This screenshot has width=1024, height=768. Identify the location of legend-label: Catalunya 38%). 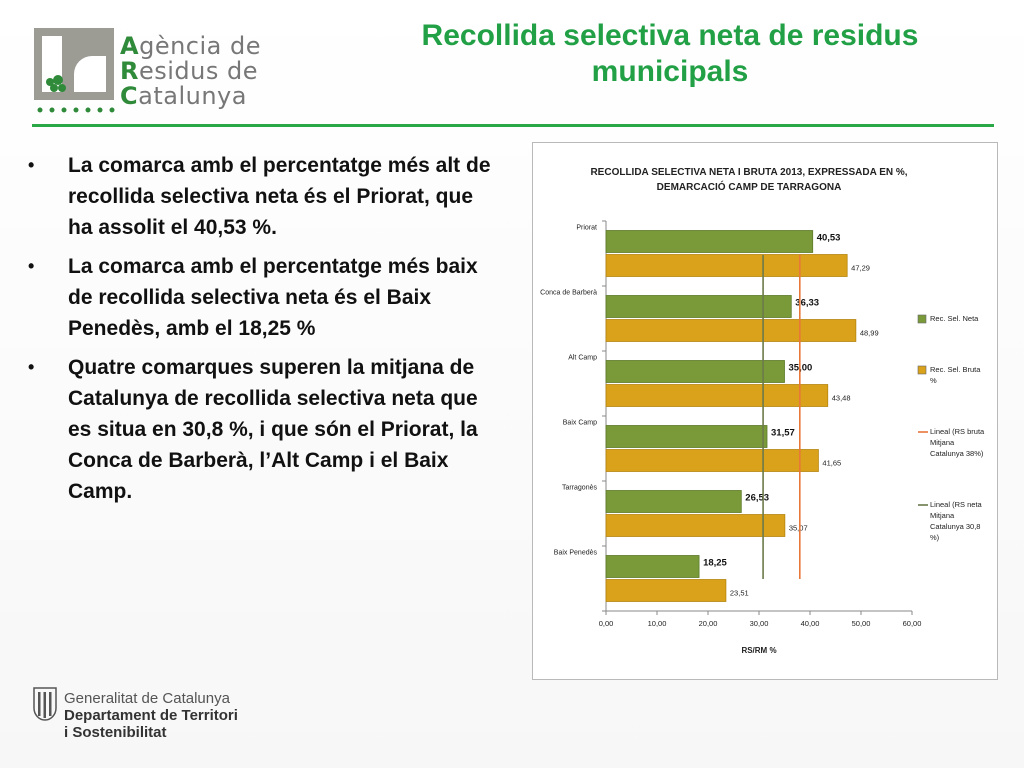
(957, 453).